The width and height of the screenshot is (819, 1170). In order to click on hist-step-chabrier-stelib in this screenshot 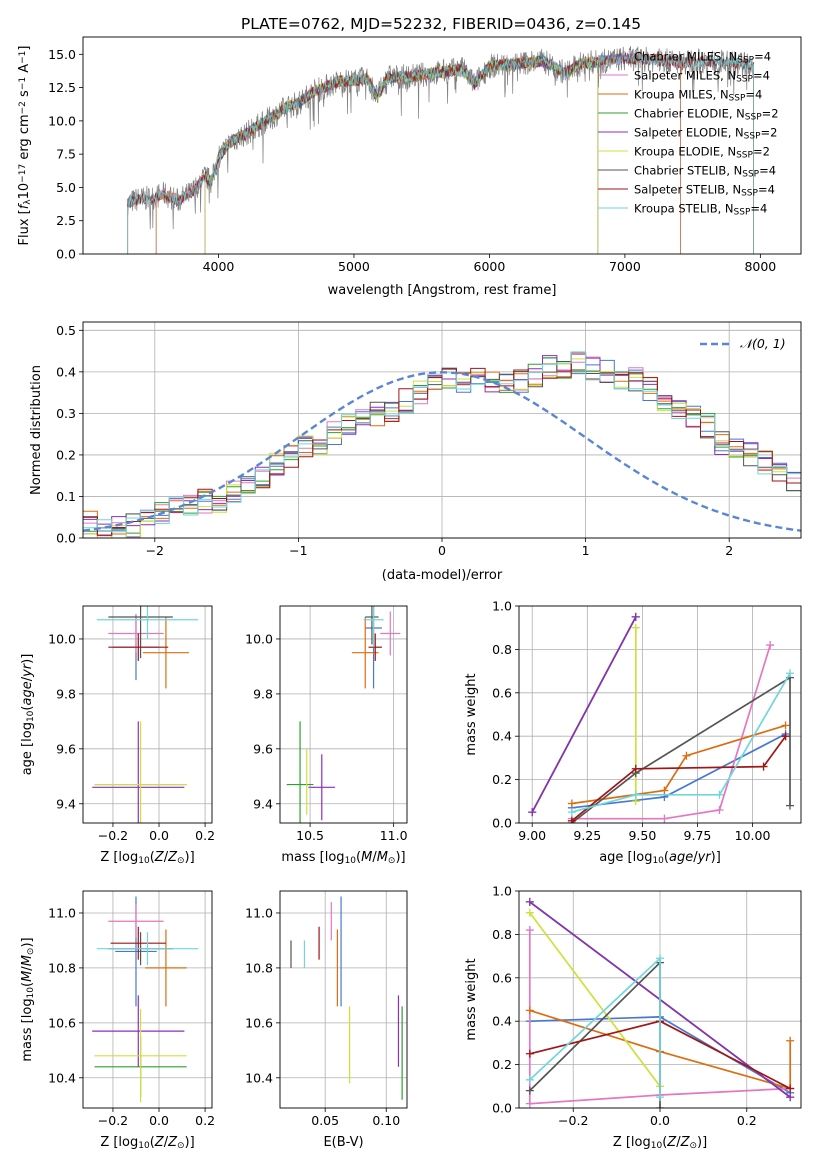, I will do `click(442, 449)`.